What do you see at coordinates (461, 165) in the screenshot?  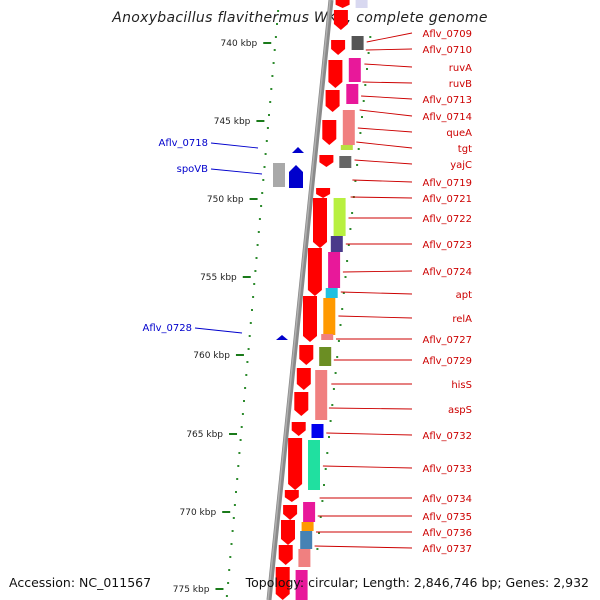 I see `gene-label: yajC` at bounding box center [461, 165].